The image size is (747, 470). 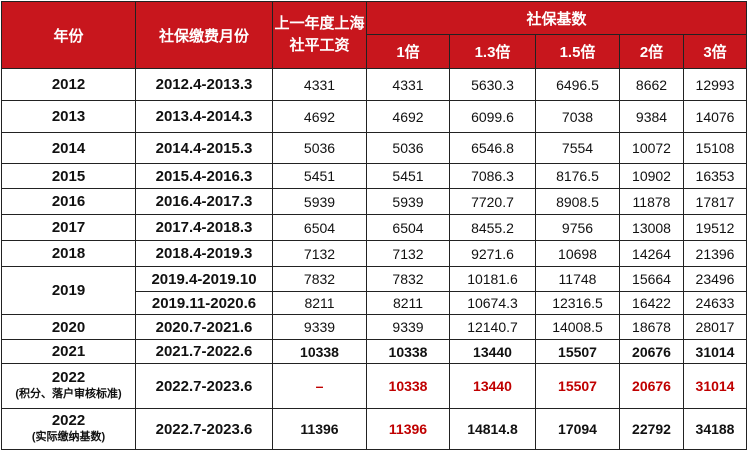 I want to click on value-cell: 18678, so click(x=651, y=327).